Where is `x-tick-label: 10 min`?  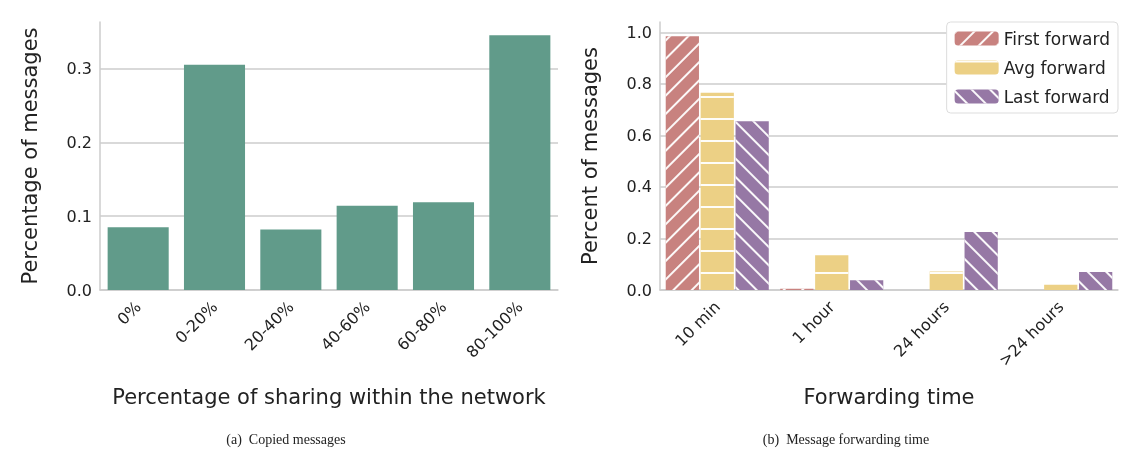
x-tick-label: 10 min is located at coordinates (697, 324).